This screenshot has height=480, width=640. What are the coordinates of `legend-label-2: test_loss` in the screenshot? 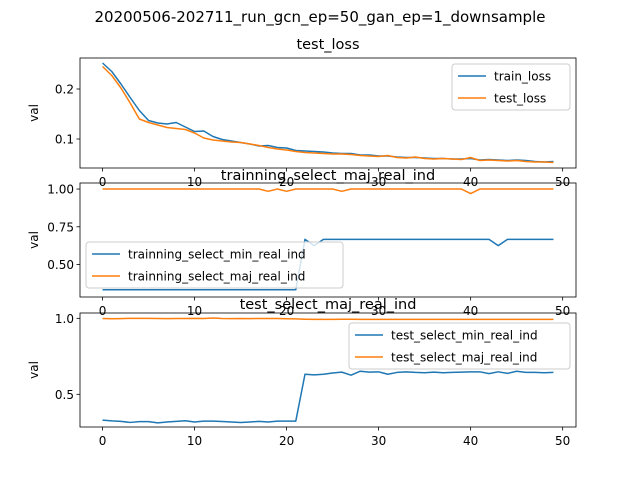 It's located at (520, 99).